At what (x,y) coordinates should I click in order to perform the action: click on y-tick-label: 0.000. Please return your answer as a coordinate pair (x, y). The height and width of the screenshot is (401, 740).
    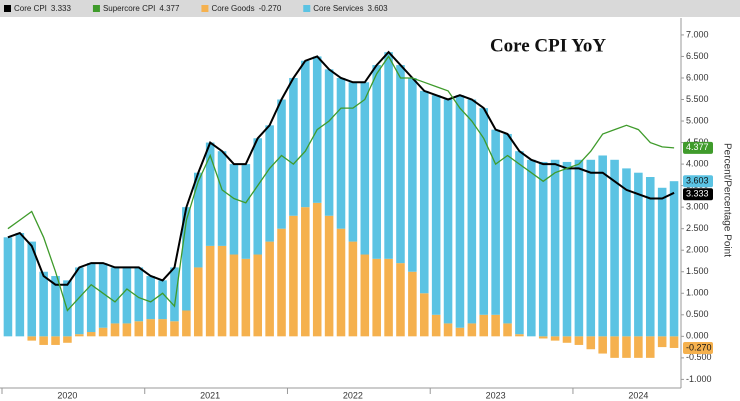
    Looking at the image, I should click on (697, 336).